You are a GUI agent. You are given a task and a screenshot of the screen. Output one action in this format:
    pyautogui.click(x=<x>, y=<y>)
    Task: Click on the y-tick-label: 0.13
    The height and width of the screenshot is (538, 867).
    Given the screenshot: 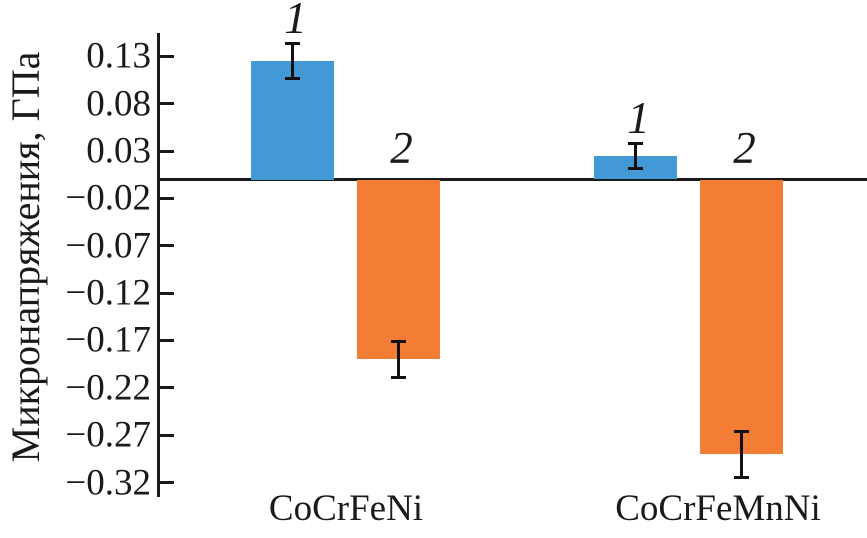 What is the action you would take?
    pyautogui.click(x=118, y=56)
    